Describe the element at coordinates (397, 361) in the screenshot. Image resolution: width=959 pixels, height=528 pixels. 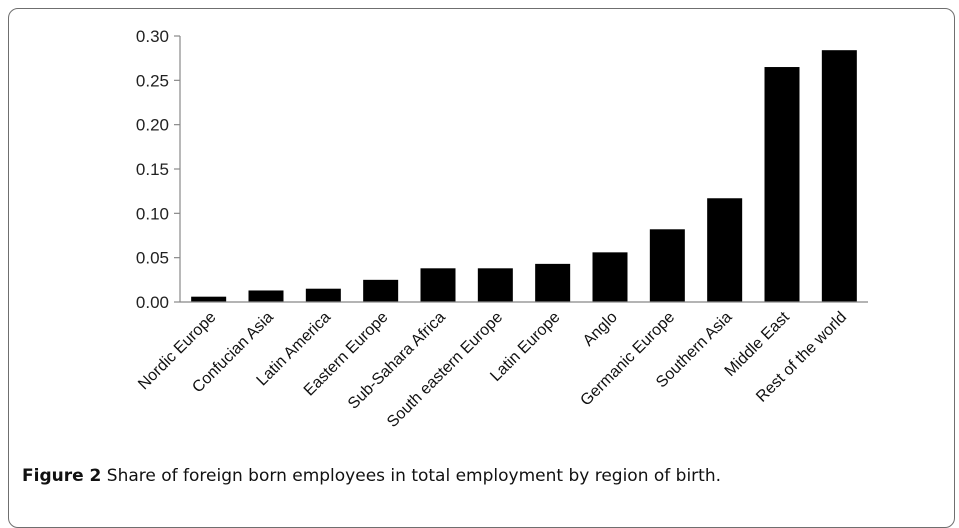
I see `x-category-label-4: Sub-Sahara Africa` at that location.